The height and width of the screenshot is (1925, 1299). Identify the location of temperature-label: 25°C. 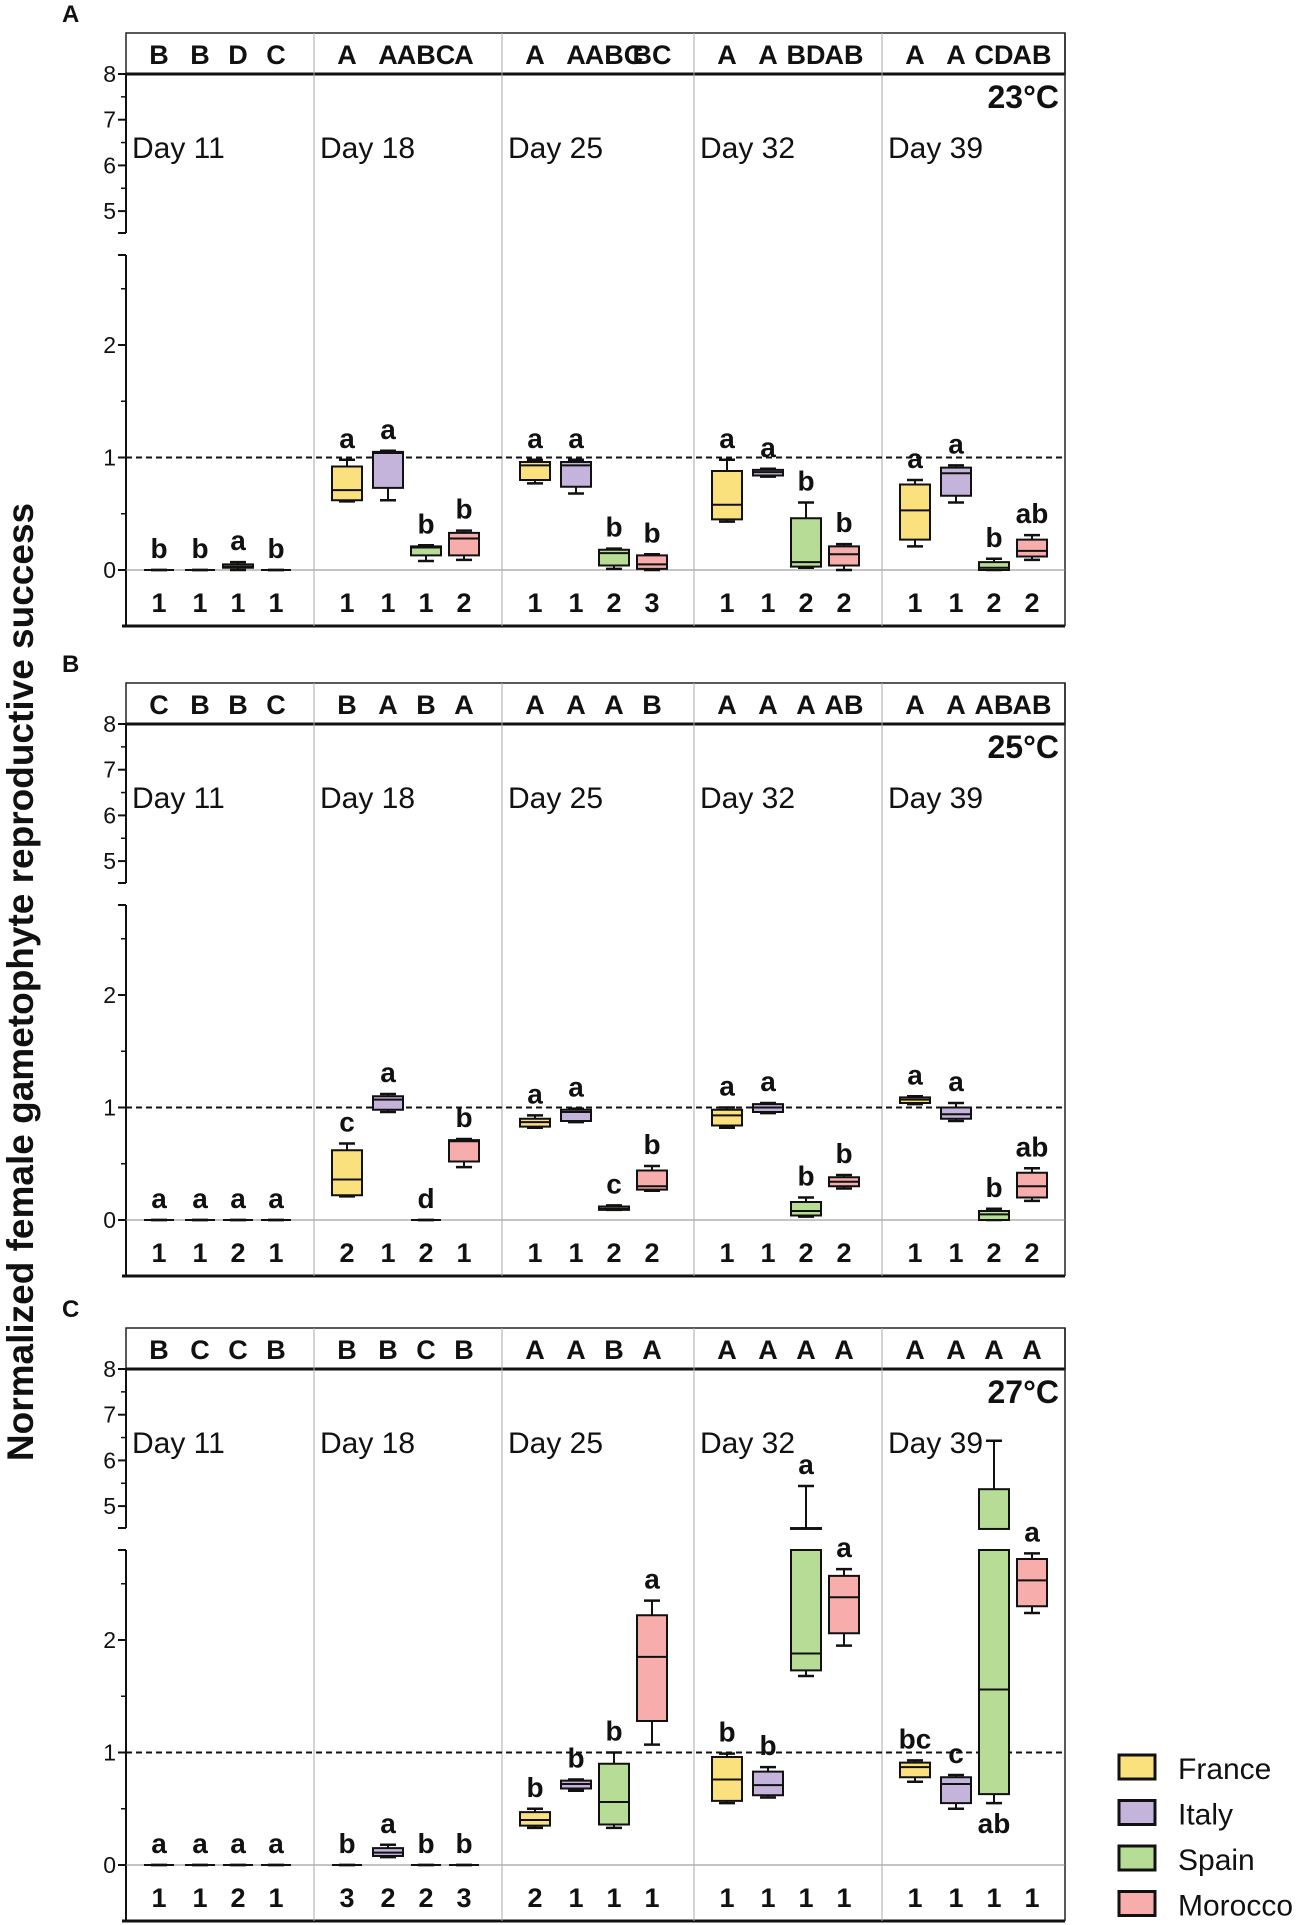
(1024, 747).